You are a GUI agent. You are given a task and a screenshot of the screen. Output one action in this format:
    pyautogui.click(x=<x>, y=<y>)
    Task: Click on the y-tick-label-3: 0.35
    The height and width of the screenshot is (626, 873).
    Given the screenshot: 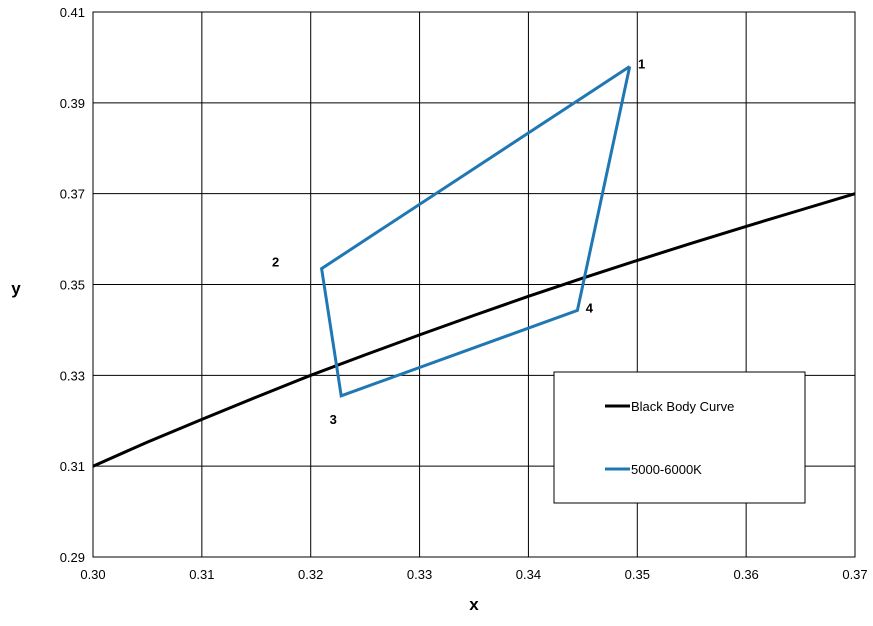 What is the action you would take?
    pyautogui.click(x=72, y=285)
    